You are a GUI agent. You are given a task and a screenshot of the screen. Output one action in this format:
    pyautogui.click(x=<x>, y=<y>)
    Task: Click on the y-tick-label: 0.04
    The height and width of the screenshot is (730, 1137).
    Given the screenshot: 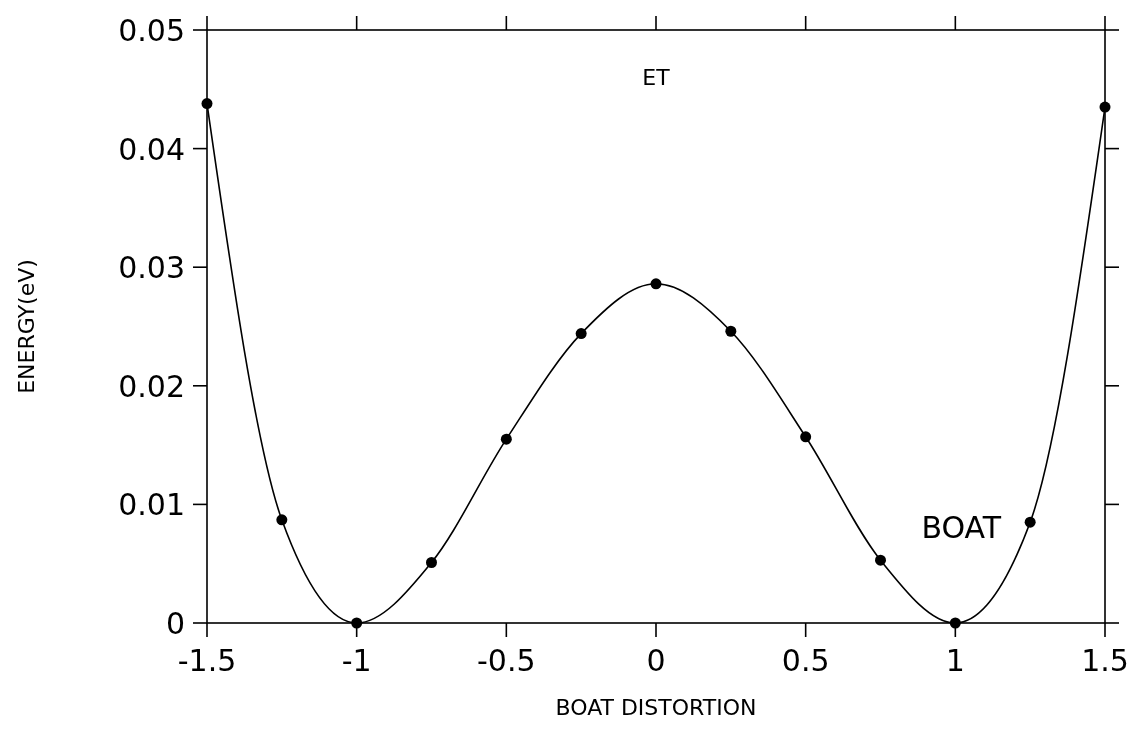 What is the action you would take?
    pyautogui.click(x=151, y=149)
    